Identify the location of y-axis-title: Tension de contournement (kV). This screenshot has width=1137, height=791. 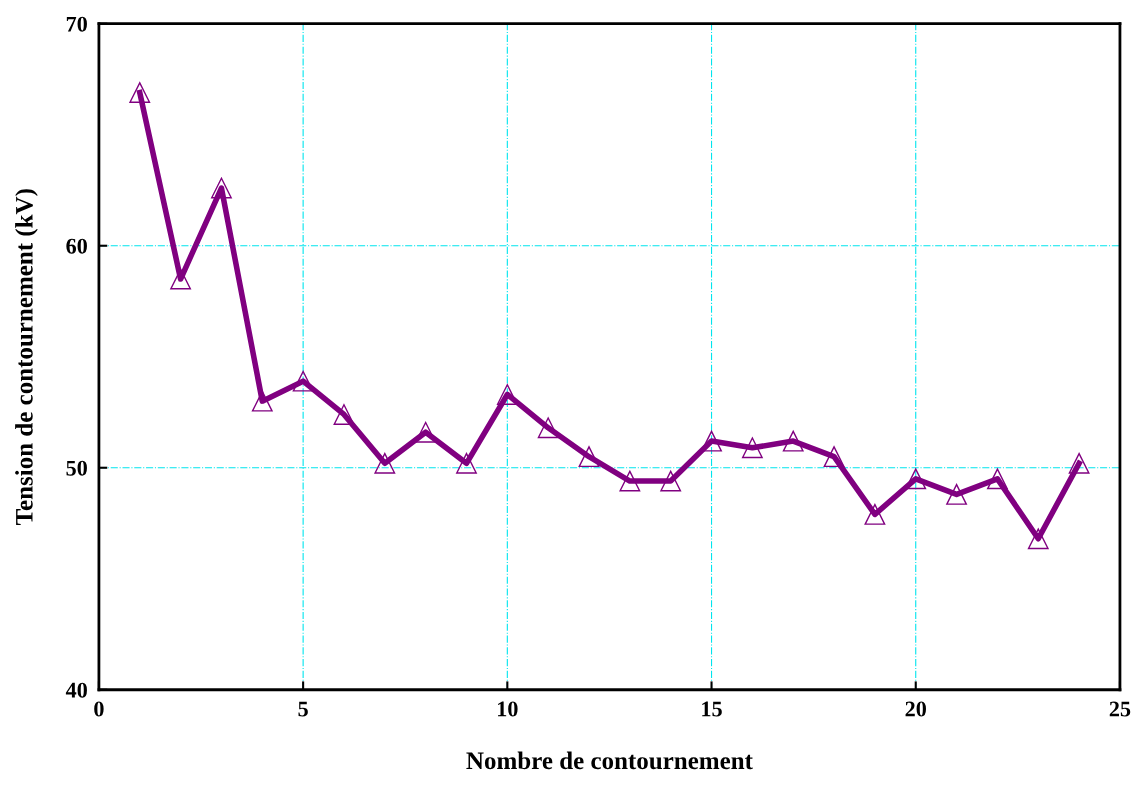
(26, 357).